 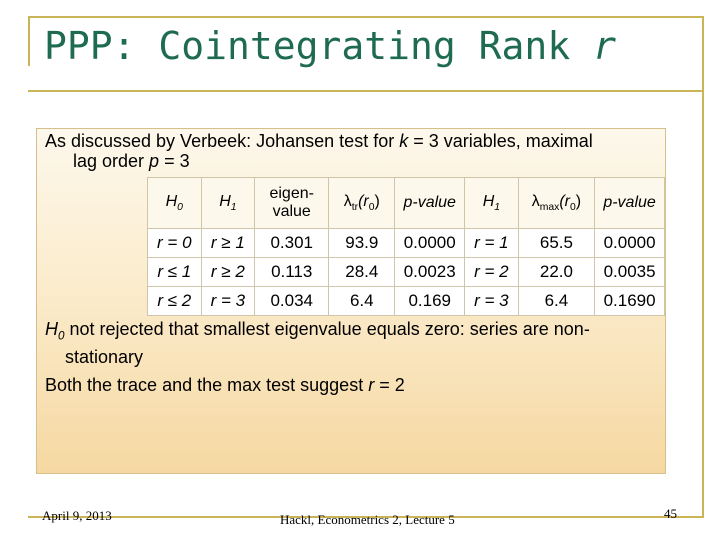 I want to click on intro-line2: lag order p = 3, so click(x=355, y=161).